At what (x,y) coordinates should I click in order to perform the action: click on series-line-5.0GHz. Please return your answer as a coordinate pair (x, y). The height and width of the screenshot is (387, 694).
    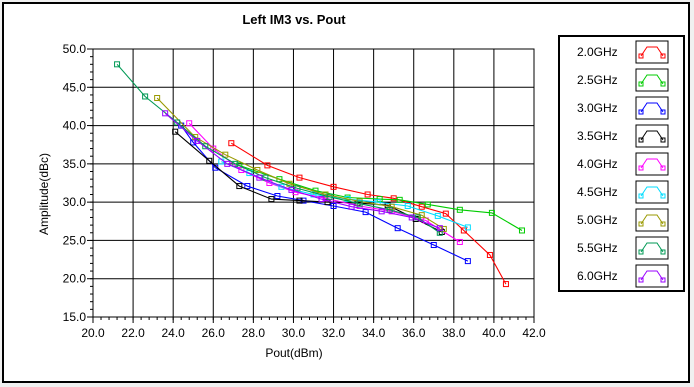
    Looking at the image, I should click on (300, 163).